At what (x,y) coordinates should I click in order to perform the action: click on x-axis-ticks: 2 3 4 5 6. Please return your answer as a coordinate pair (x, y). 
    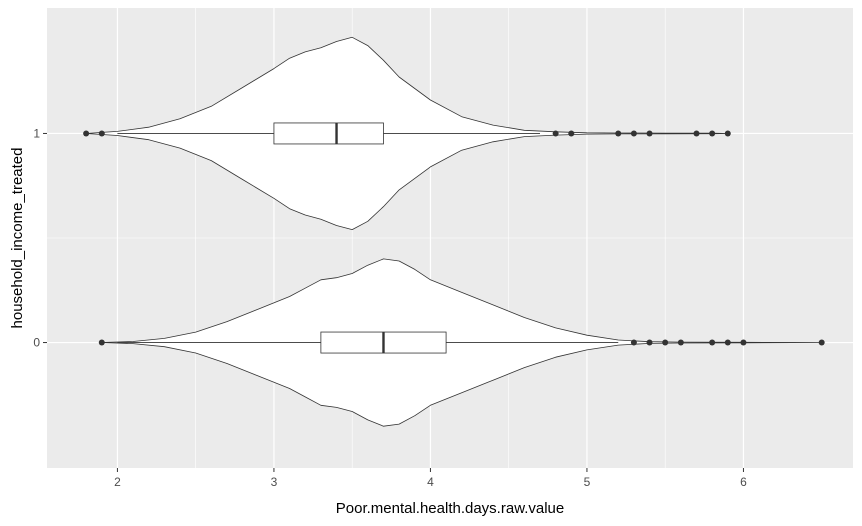
    Looking at the image, I should click on (430, 478).